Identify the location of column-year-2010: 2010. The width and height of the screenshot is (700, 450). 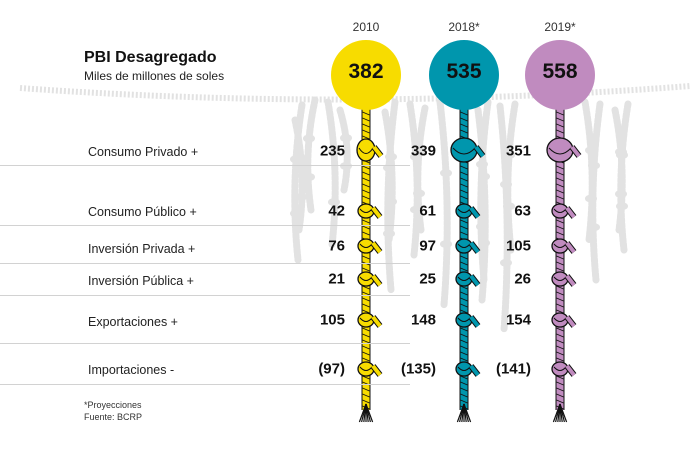
(366, 27).